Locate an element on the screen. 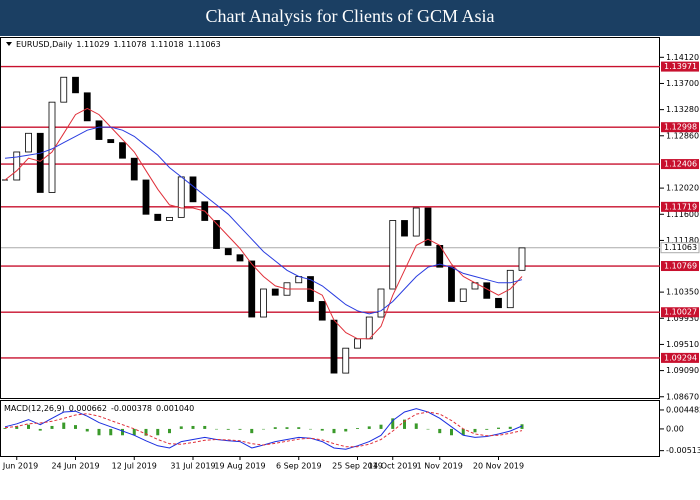 The image size is (700, 500). level-label: 1.12406 is located at coordinates (680, 164).